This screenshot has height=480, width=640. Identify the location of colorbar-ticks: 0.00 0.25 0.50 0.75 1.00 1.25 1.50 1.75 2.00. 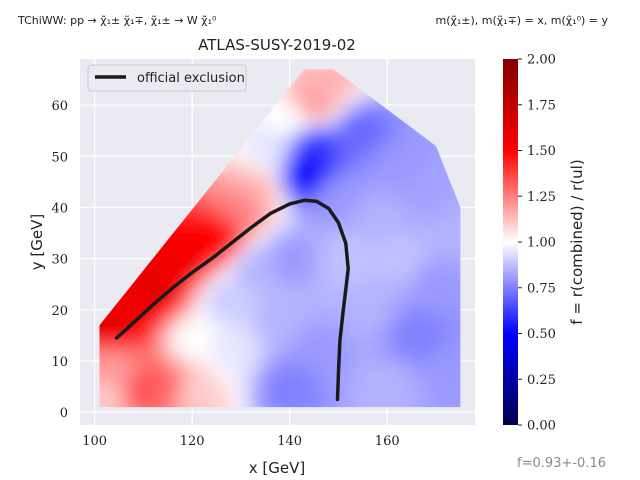
(537, 243).